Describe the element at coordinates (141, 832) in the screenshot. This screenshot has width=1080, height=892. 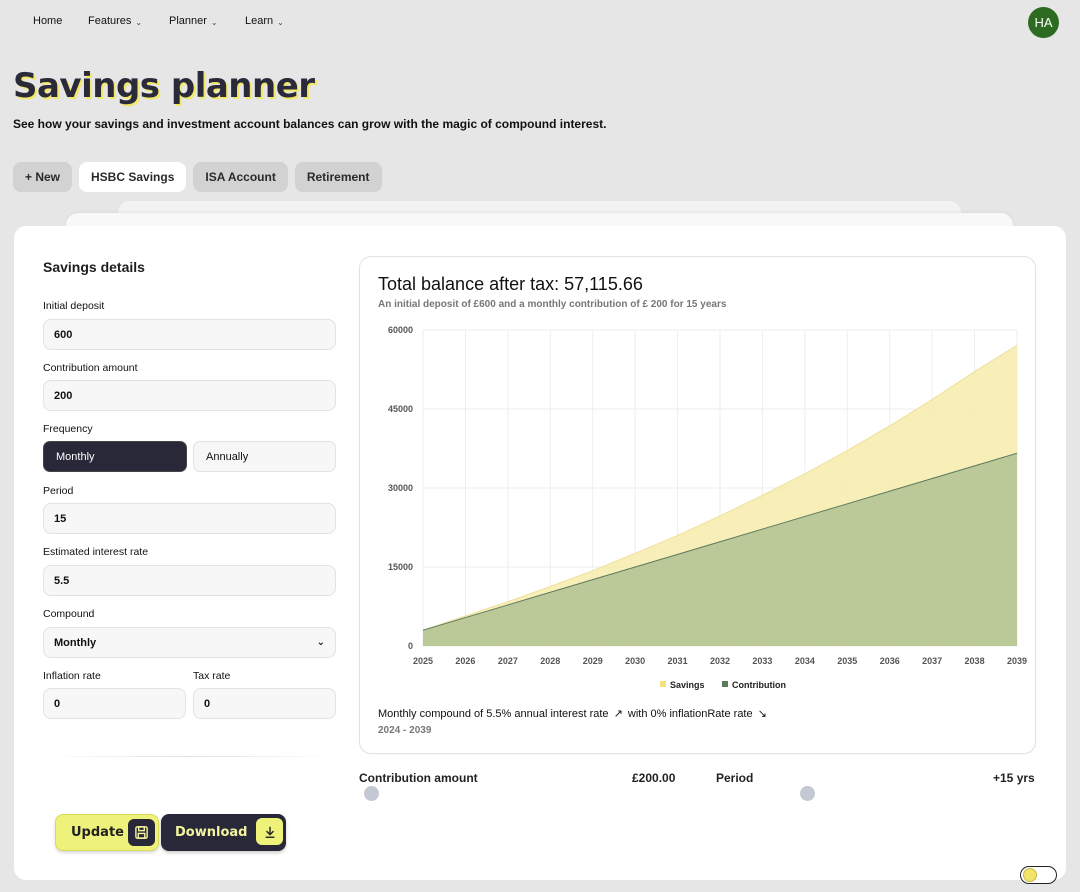
I see `save-icon` at that location.